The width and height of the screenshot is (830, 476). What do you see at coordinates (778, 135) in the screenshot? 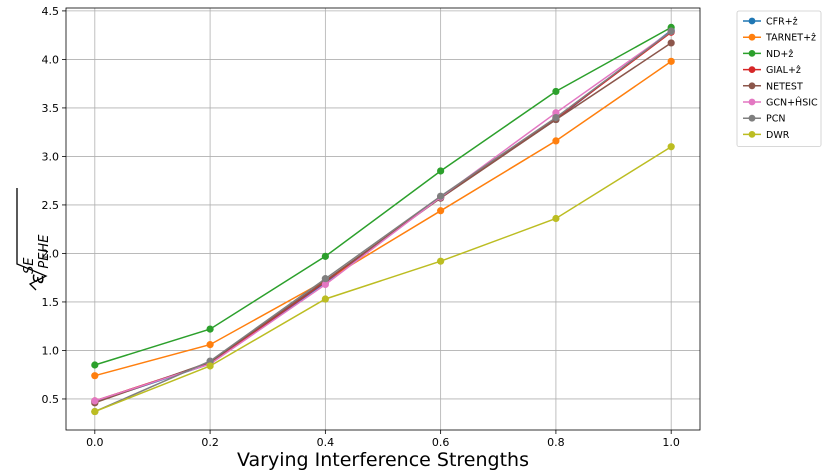
I see `legend-label: DWR` at bounding box center [778, 135].